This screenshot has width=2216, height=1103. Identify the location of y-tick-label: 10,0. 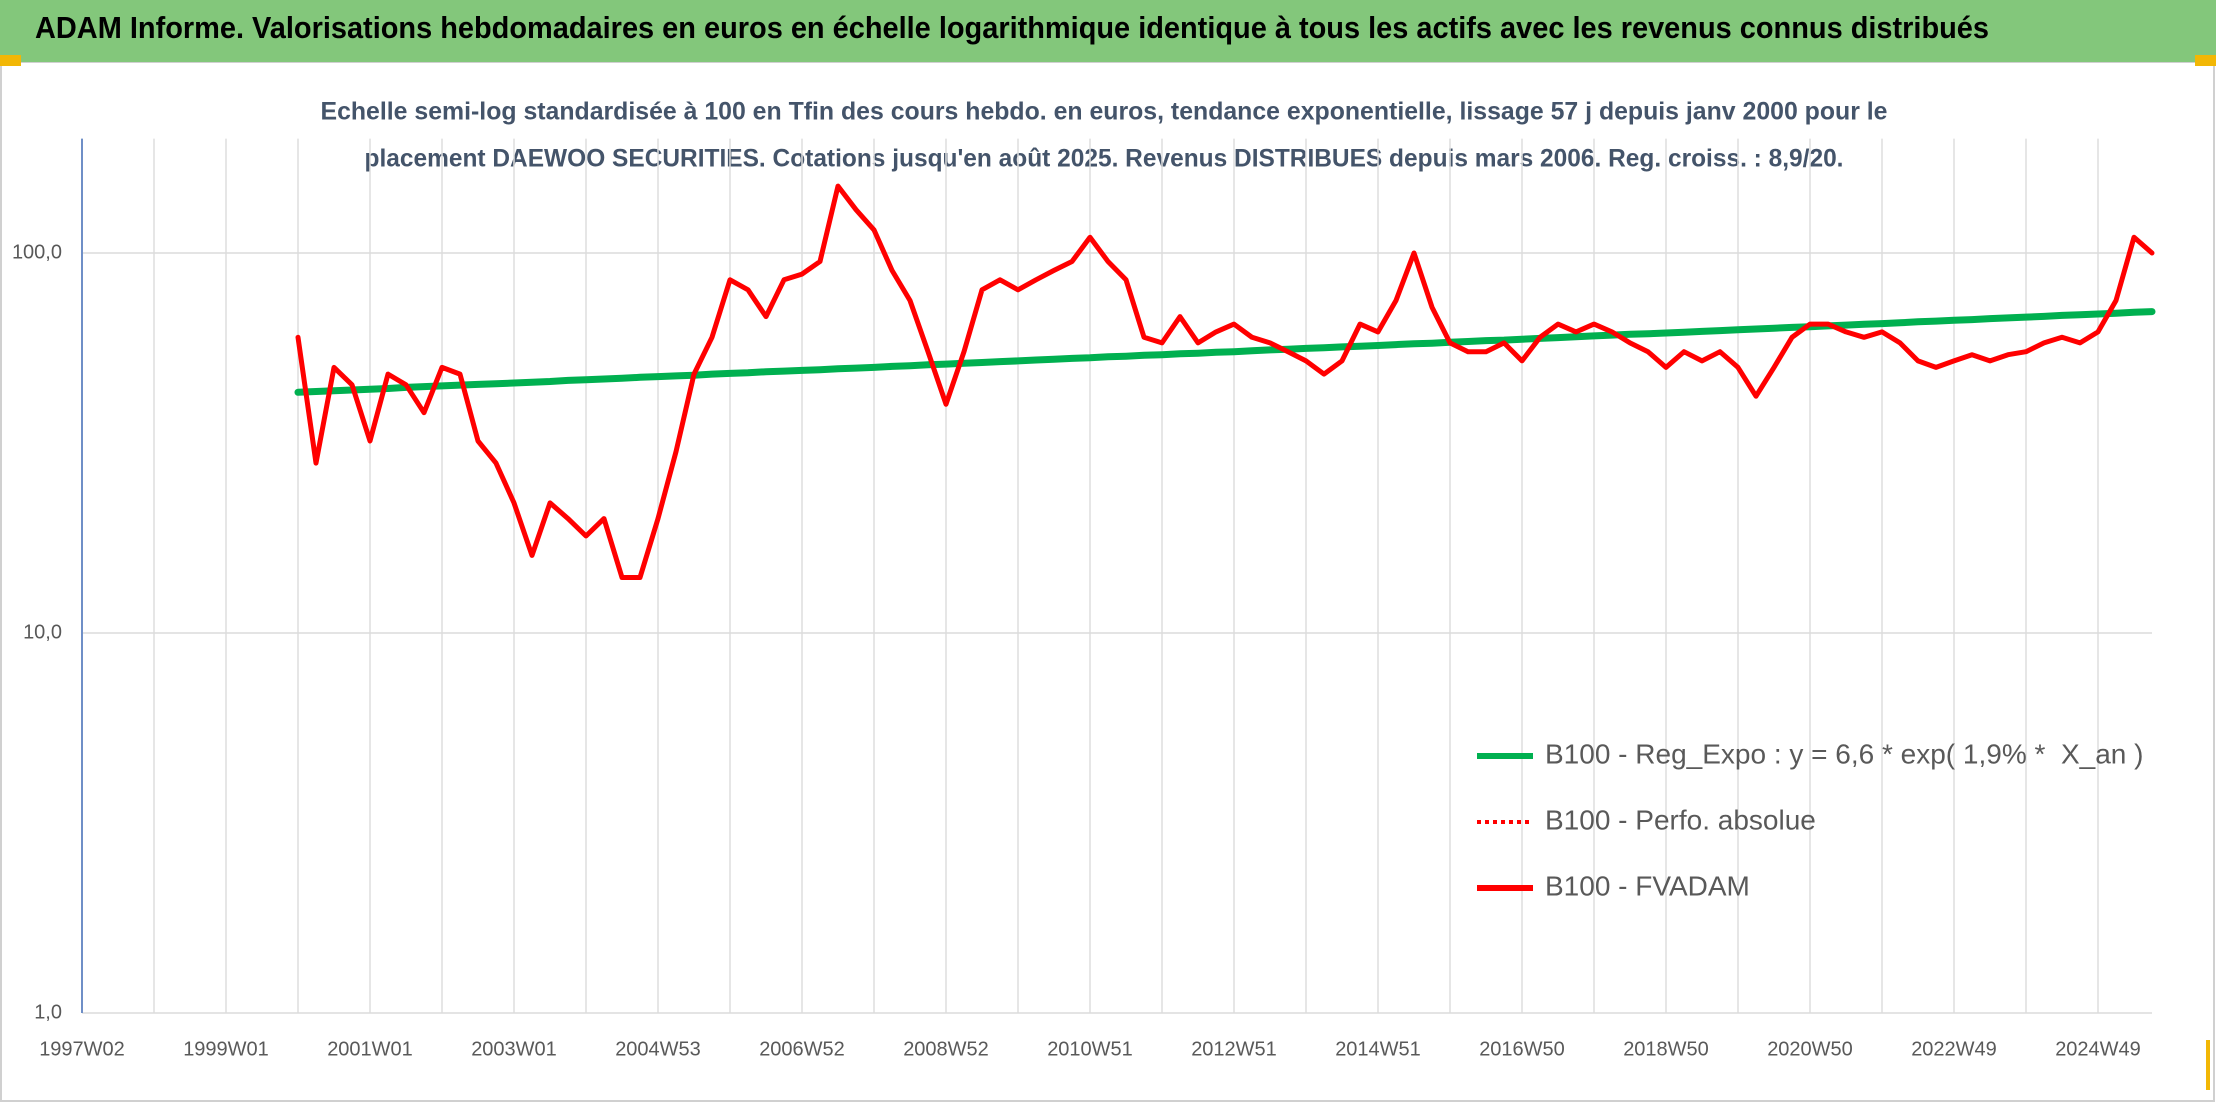
(42, 632).